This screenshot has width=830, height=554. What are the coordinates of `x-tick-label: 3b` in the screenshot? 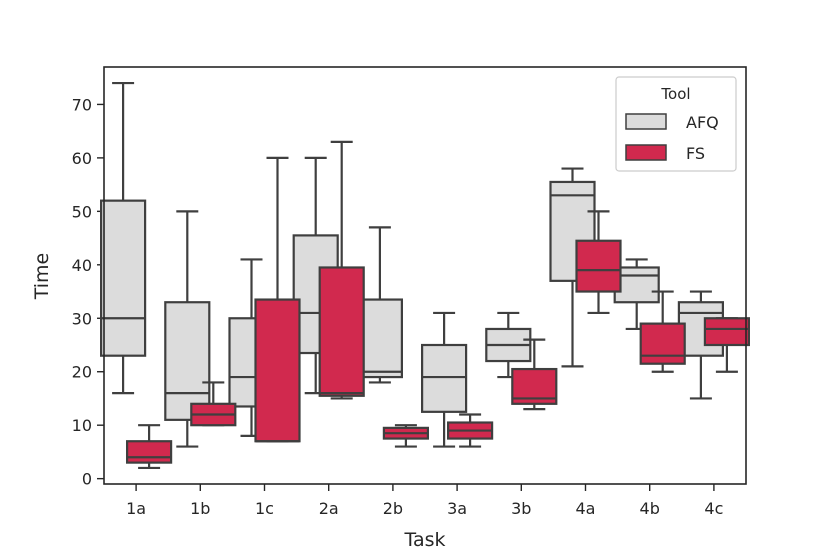 It's located at (521, 508).